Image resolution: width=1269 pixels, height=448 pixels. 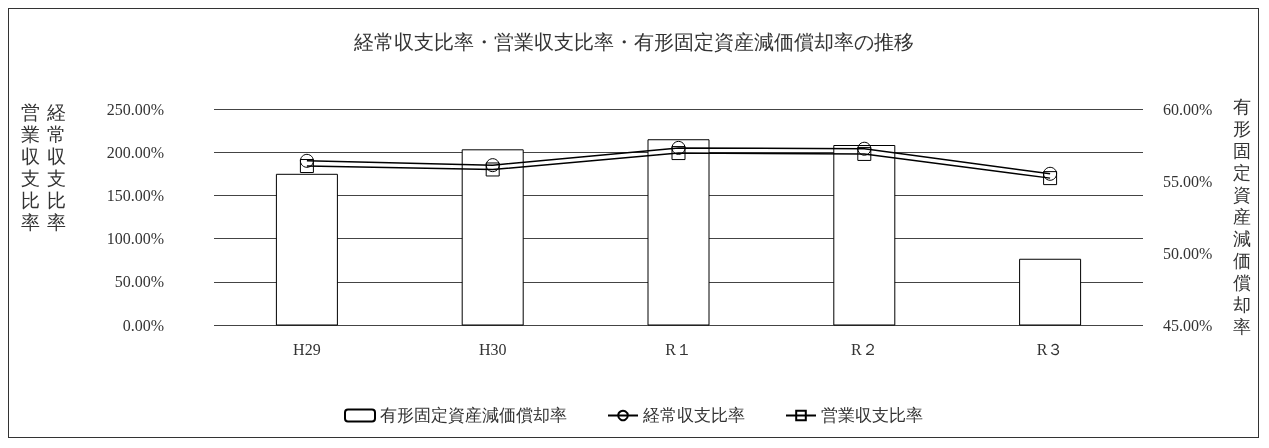 What do you see at coordinates (30, 167) in the screenshot?
I see `text: 営業収支比率` at bounding box center [30, 167].